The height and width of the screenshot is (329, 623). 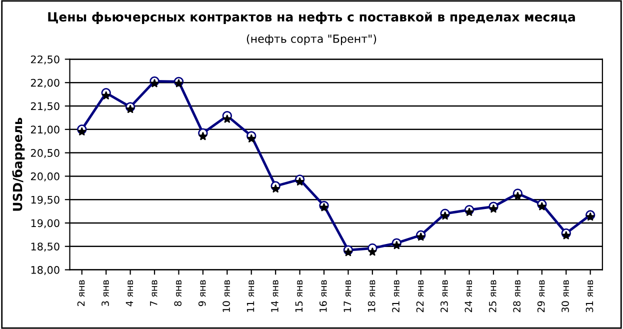 I want to click on x-tick-label: 11 янв, so click(x=250, y=296).